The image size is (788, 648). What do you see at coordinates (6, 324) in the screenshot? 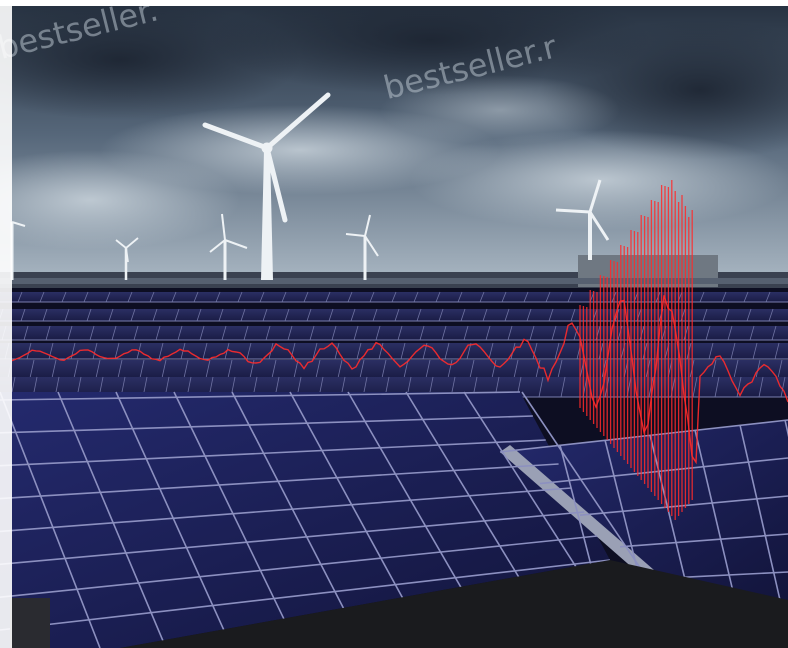
I see `left-border` at bounding box center [6, 324].